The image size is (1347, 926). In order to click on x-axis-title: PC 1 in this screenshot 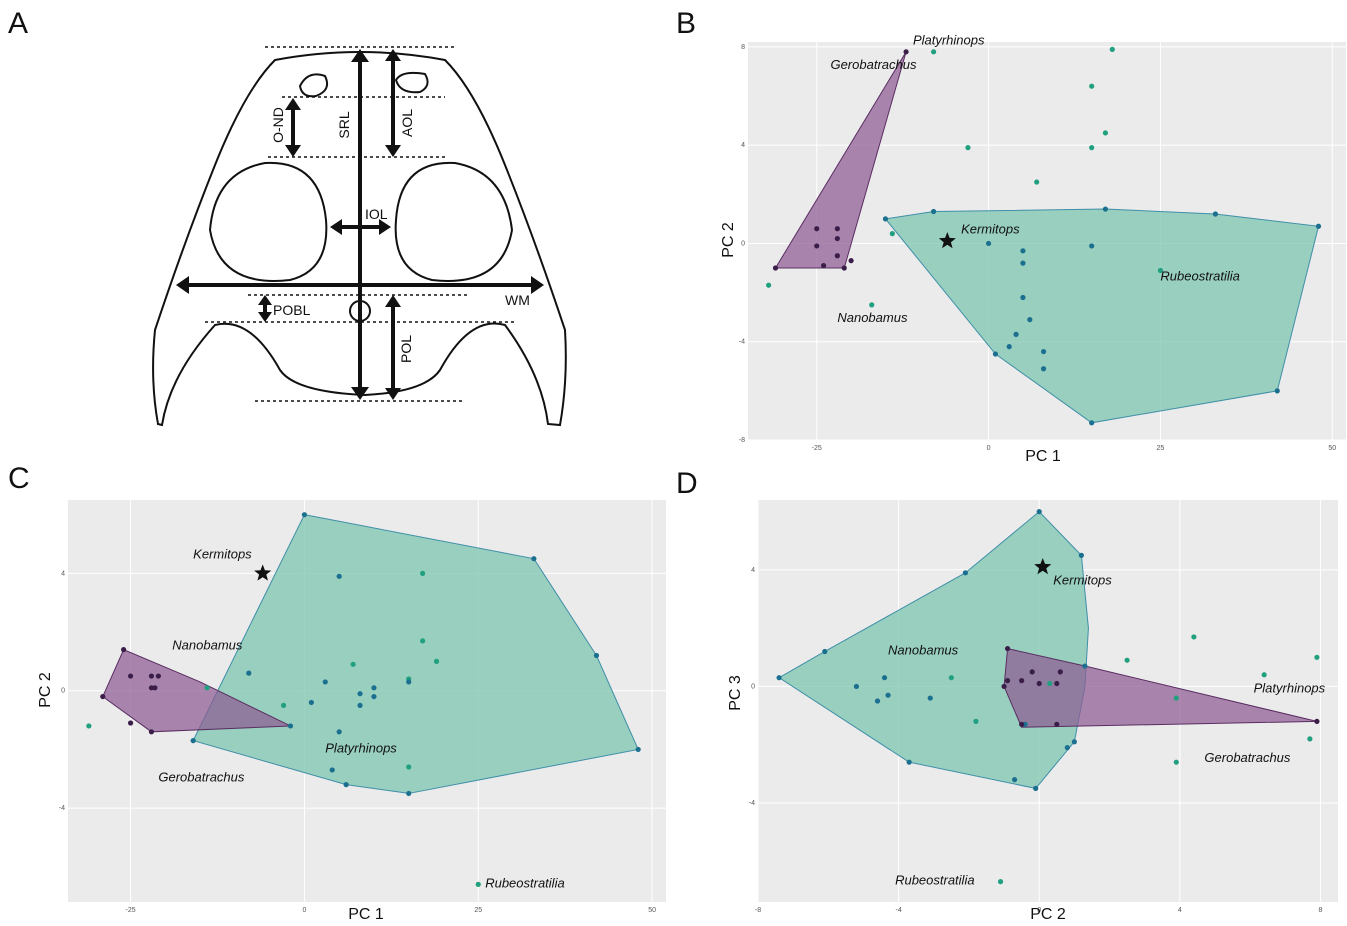, I will do `click(1043, 456)`.